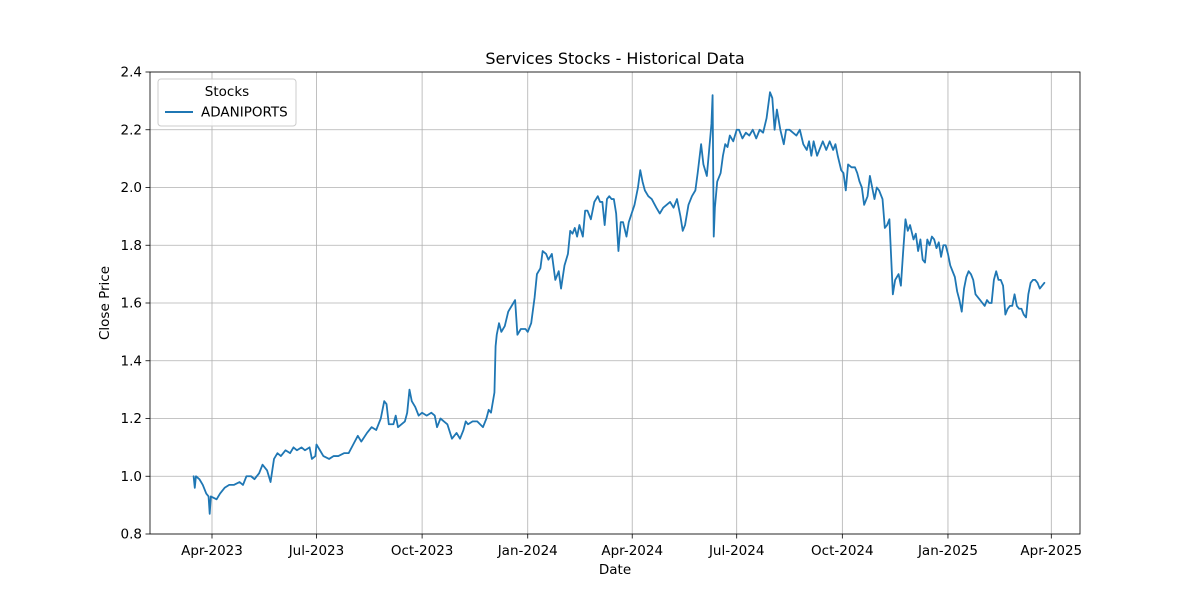  What do you see at coordinates (947, 551) in the screenshot?
I see `x-tick-label: Jan-2025` at bounding box center [947, 551].